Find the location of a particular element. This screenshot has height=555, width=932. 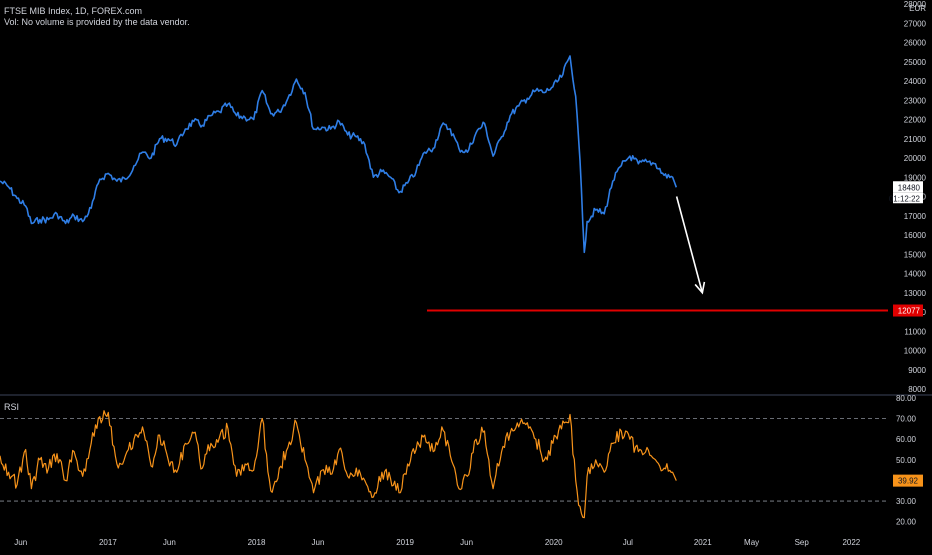

time-axis-tick: 2020 is located at coordinates (554, 542).